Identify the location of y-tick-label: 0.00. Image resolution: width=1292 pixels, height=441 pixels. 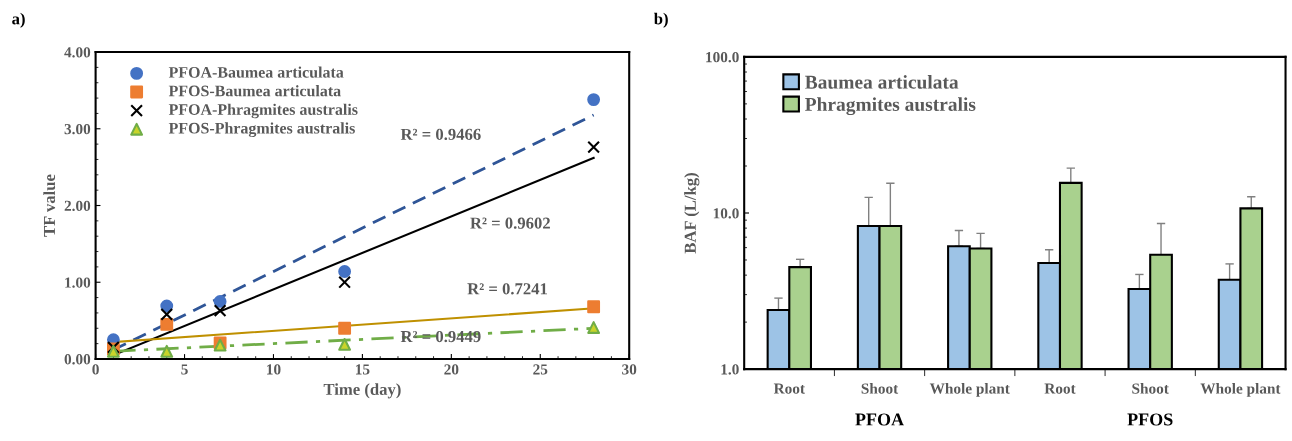
(77, 359).